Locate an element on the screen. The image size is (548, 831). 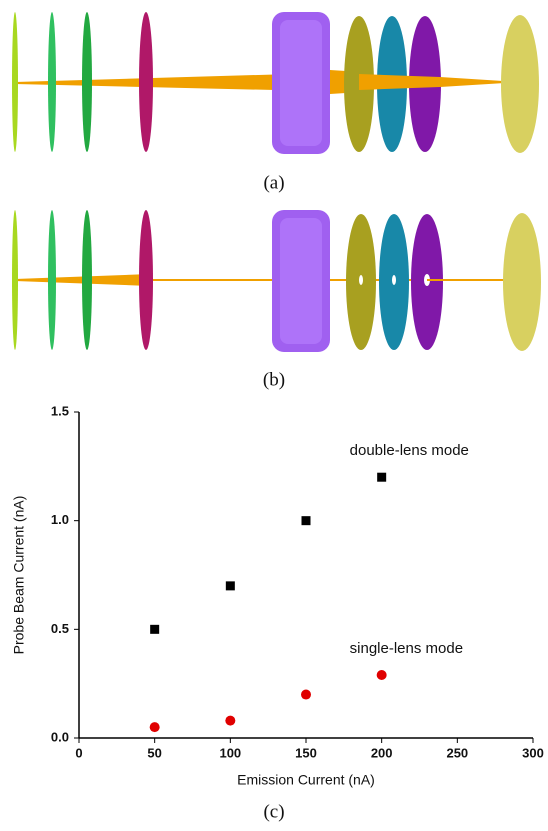
panel-label: (c) is located at coordinates (273, 811).